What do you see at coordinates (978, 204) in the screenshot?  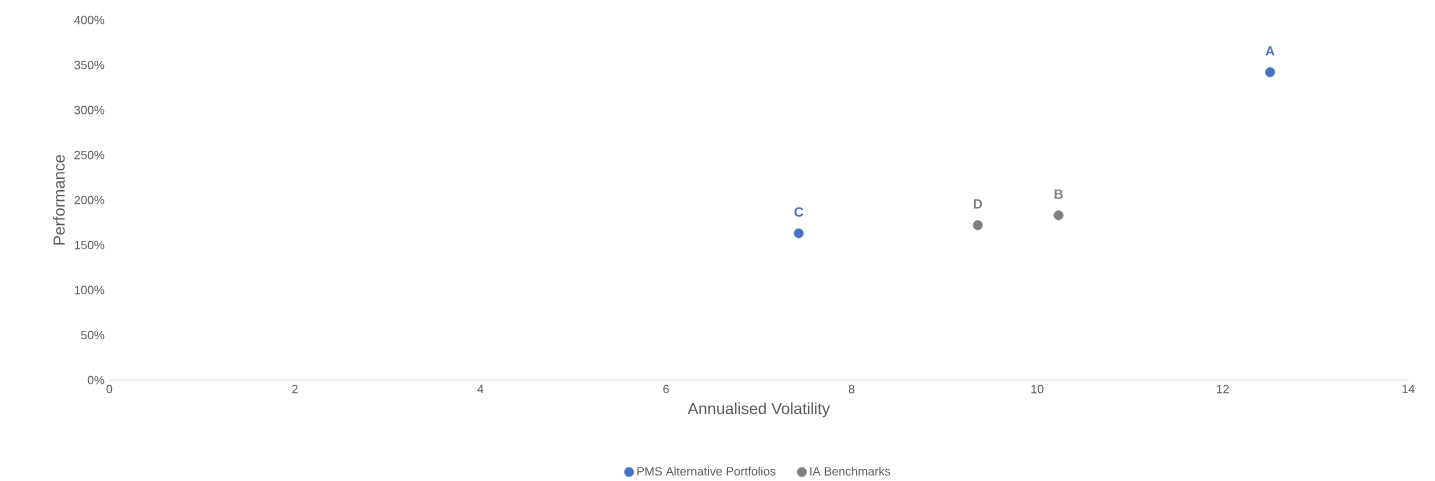 I see `annotation: D` at bounding box center [978, 204].